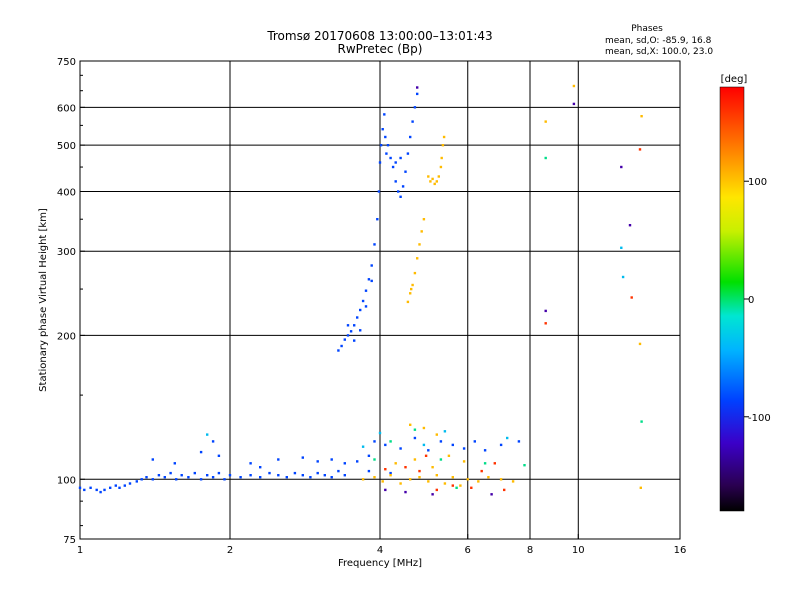 The image size is (800, 600). What do you see at coordinates (468, 550) in the screenshot?
I see `x-tick-label: 6` at bounding box center [468, 550].